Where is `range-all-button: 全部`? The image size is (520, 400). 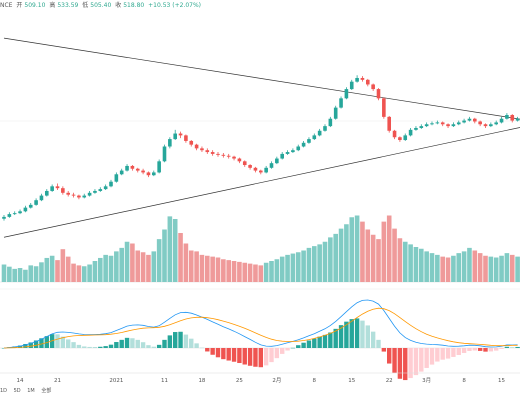
range-all-button: 全部 is located at coordinates (46, 391).